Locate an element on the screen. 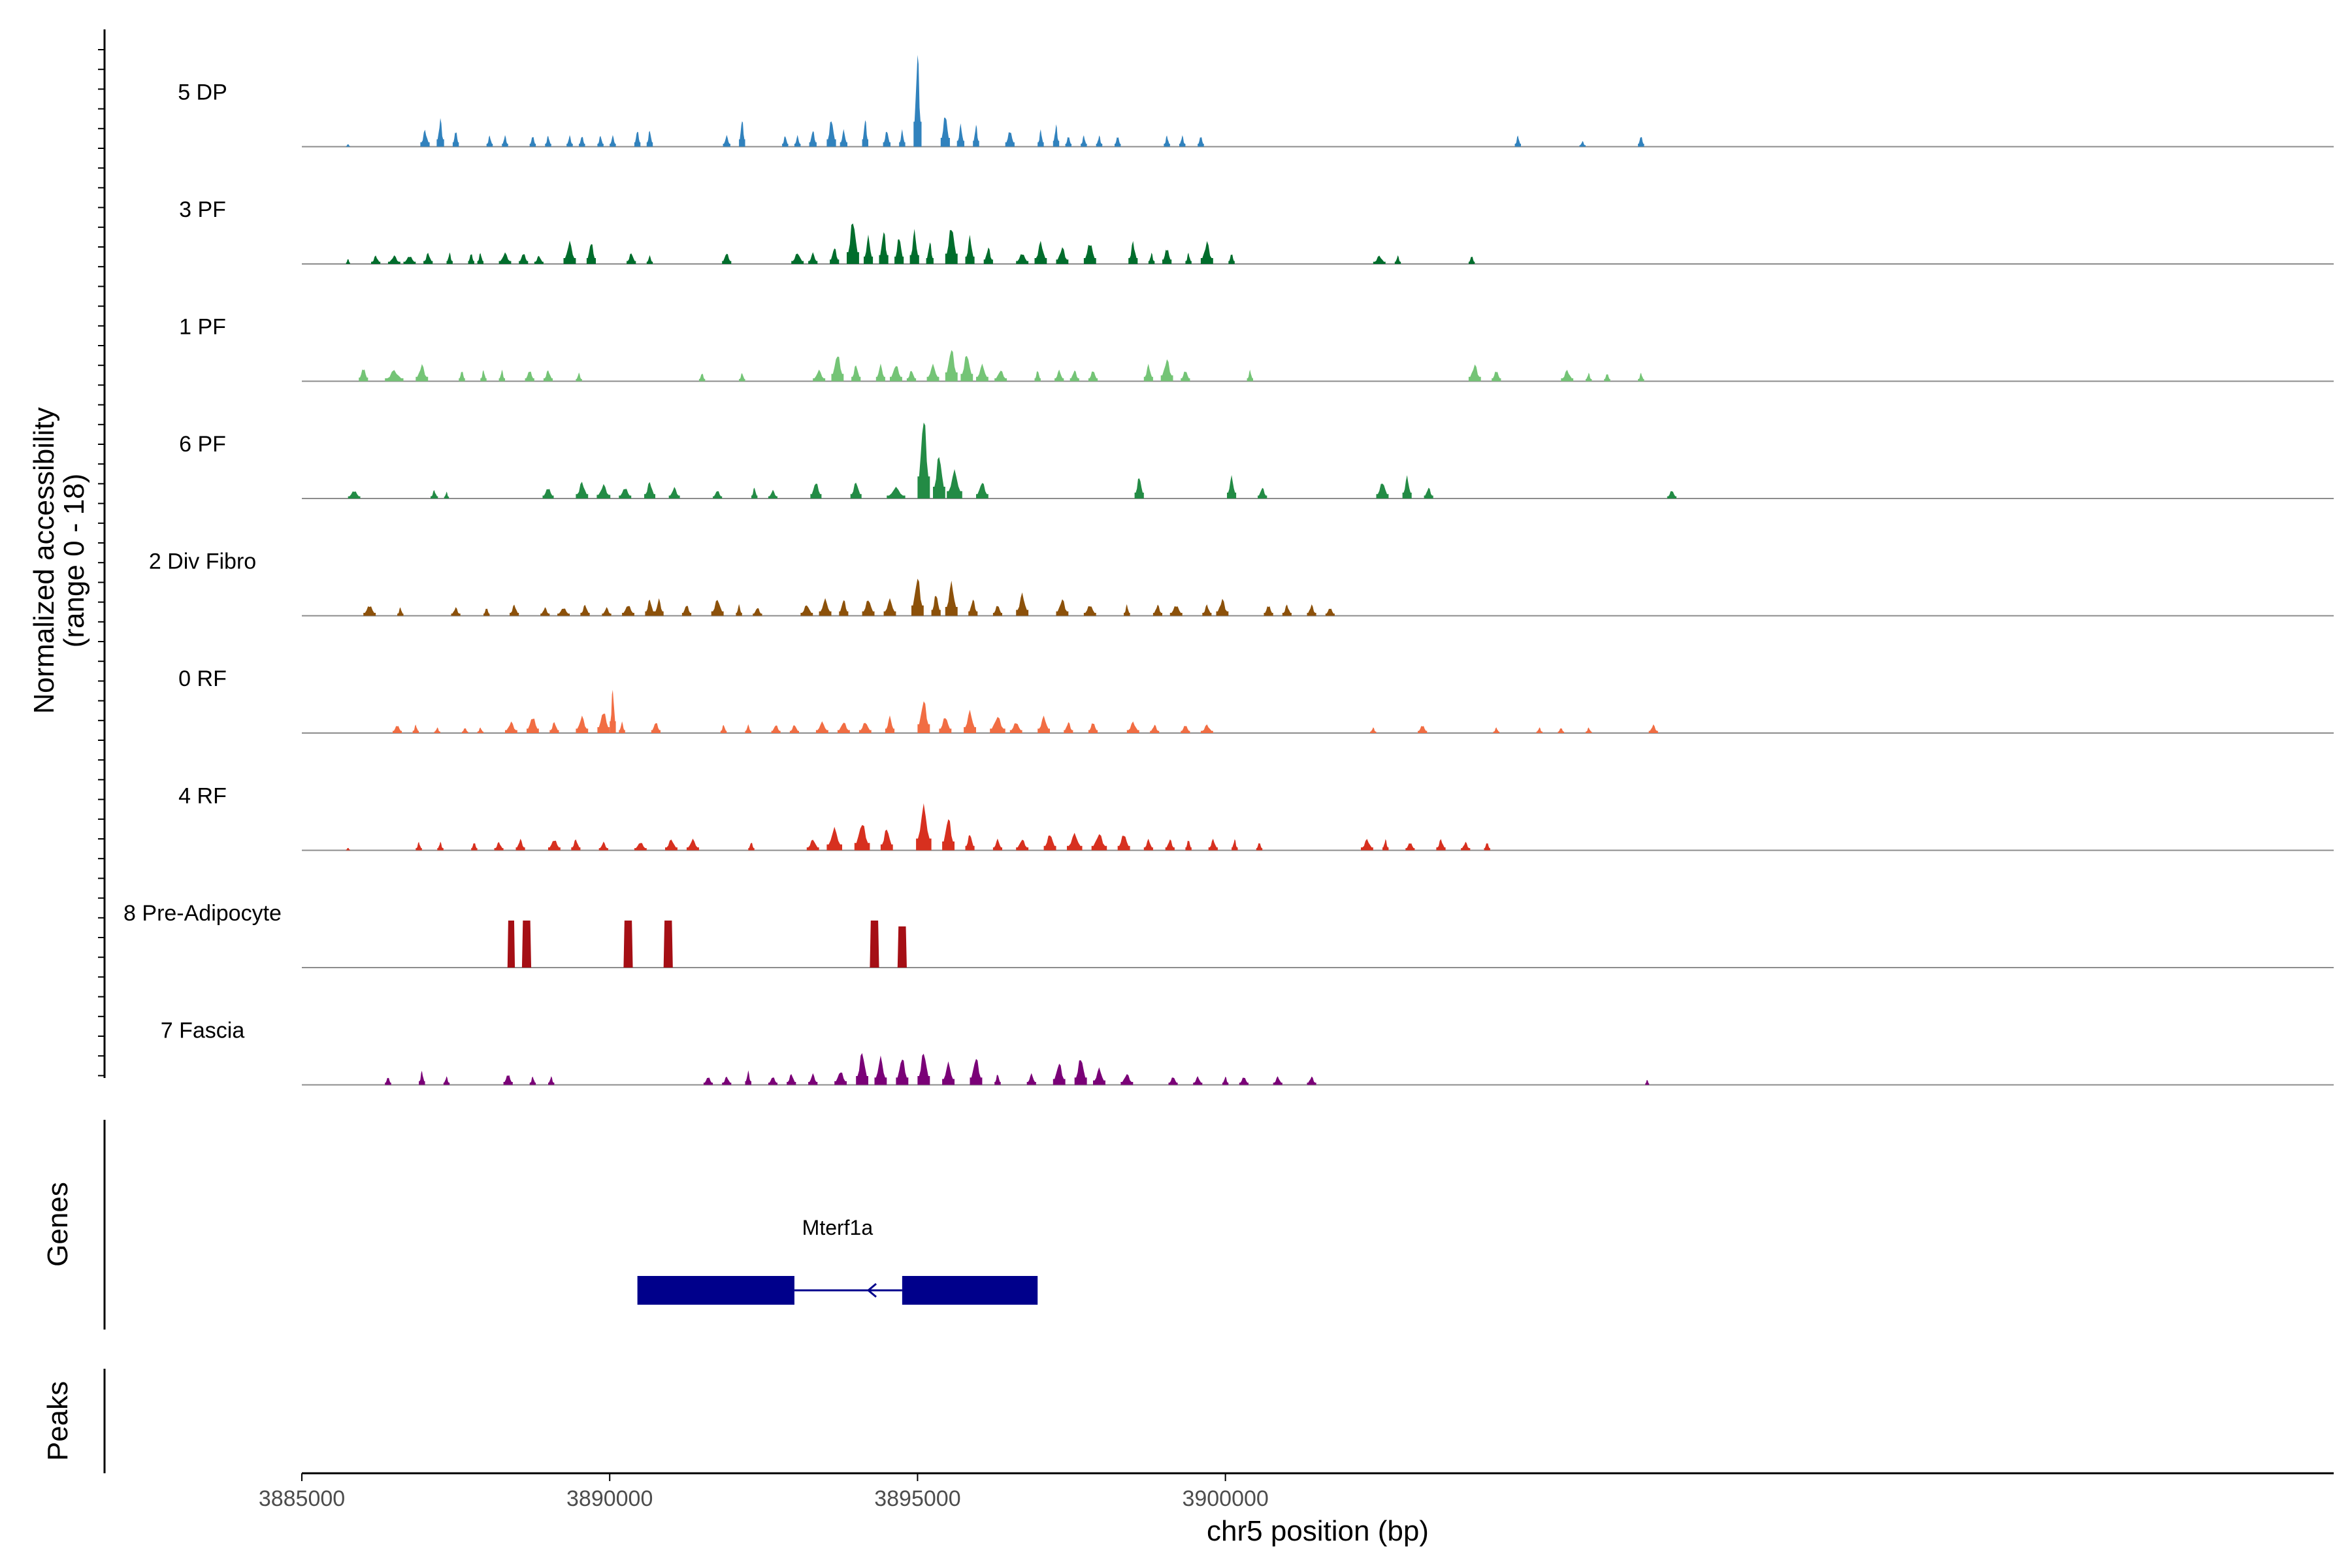 The width and height of the screenshot is (2352, 1568). track-label: 1 PF is located at coordinates (202, 327).